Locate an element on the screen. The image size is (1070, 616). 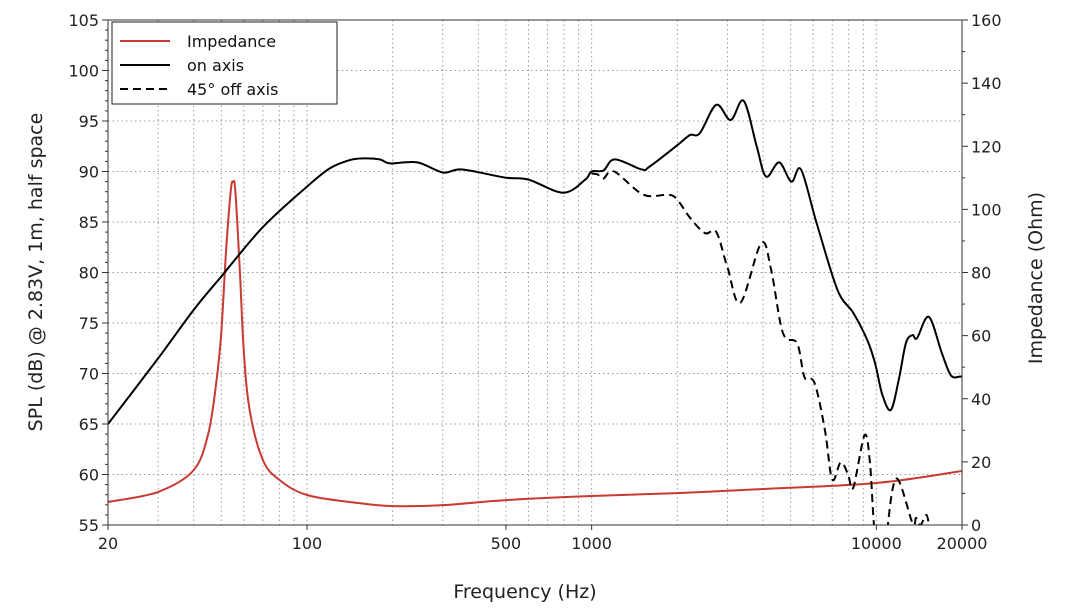
x-tick-label: 20000 is located at coordinates (962, 543).